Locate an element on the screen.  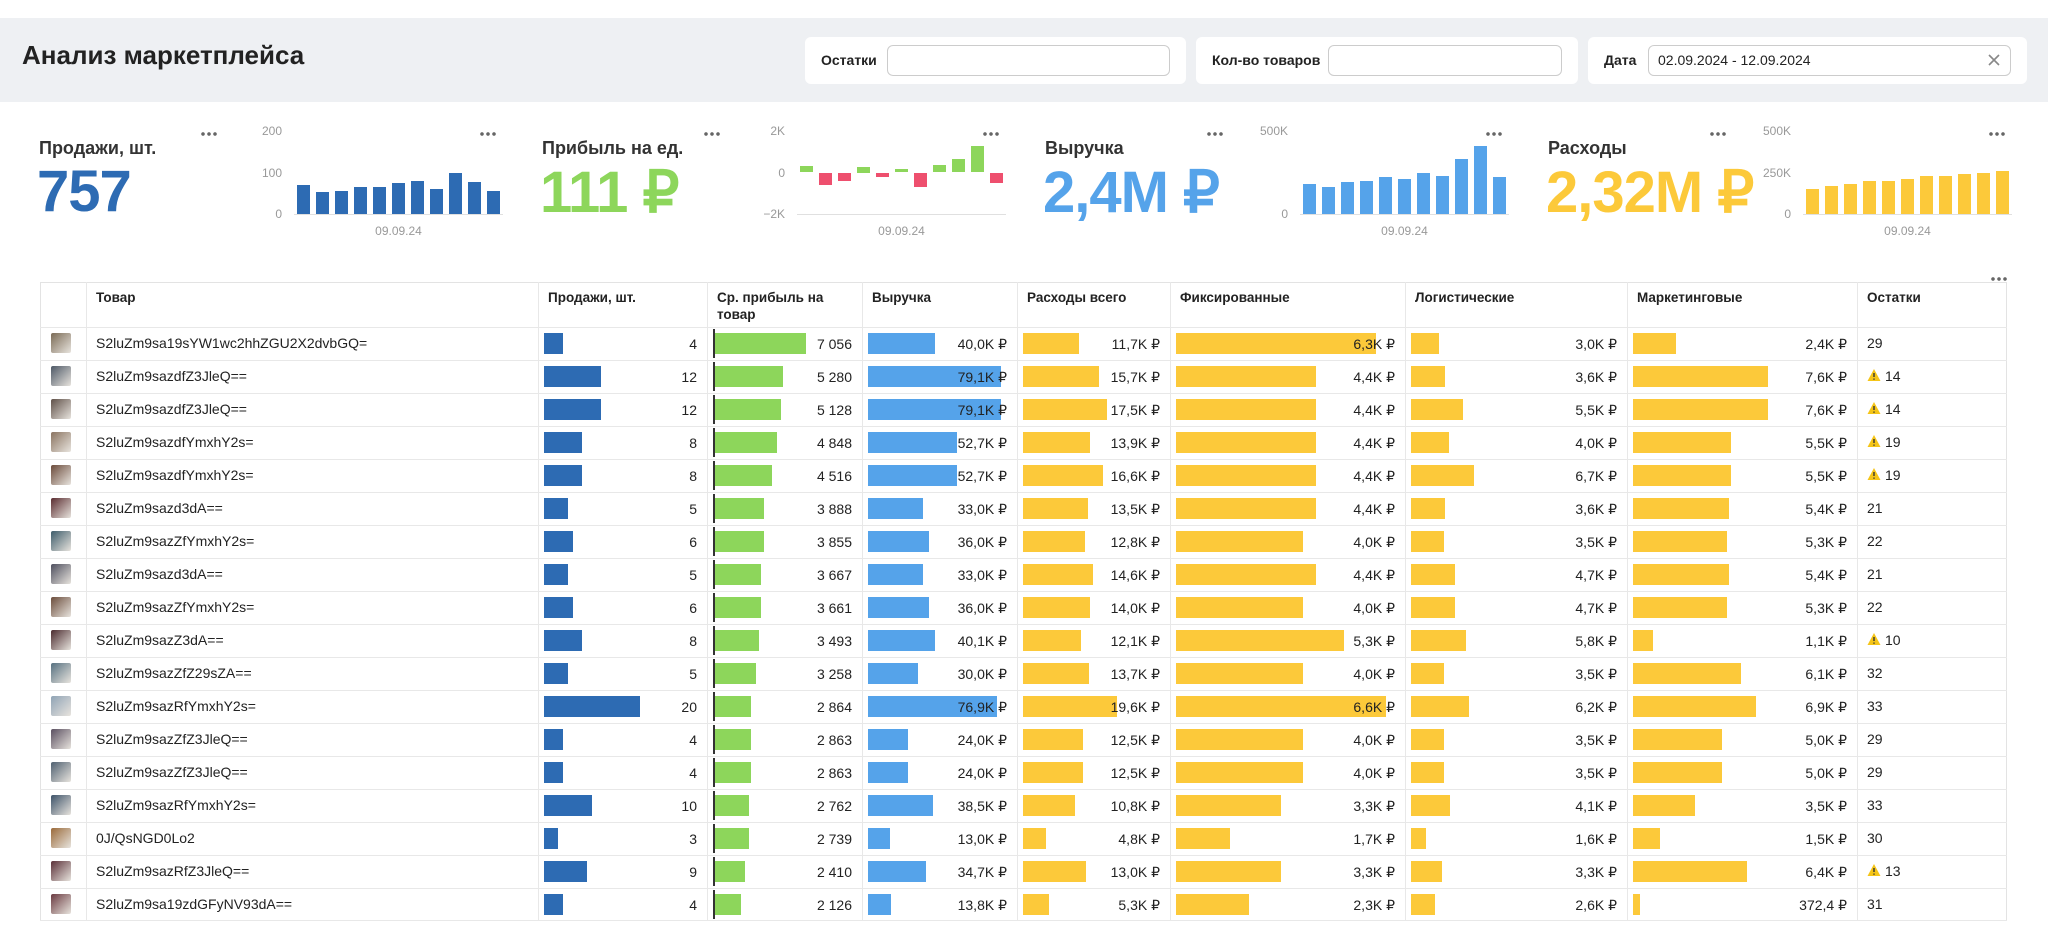
cell-text: 30 is located at coordinates (1875, 838).